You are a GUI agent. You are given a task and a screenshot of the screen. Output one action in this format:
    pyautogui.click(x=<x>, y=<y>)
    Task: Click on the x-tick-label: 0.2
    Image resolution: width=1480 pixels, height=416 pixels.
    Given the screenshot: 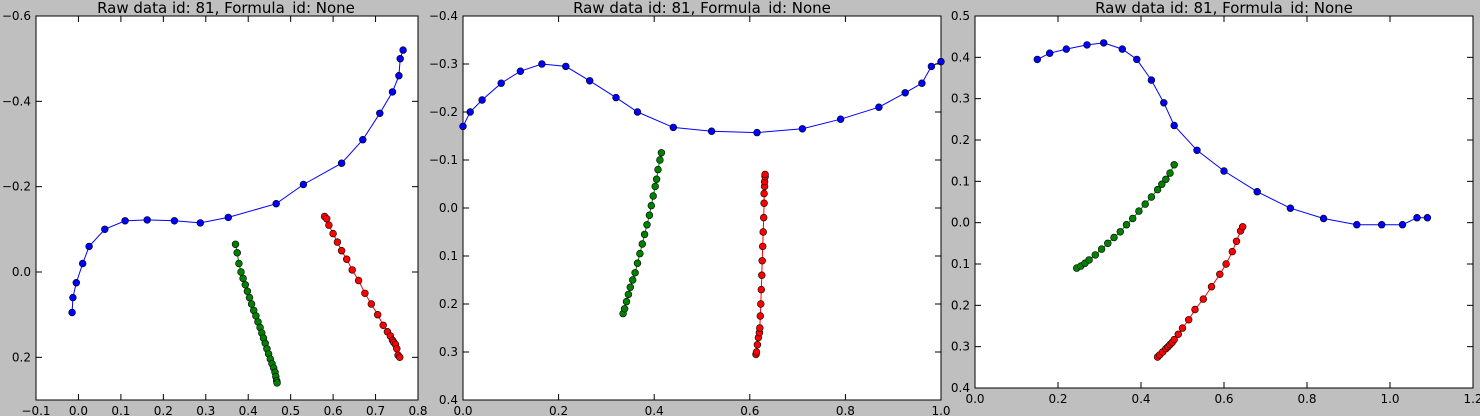 What is the action you would take?
    pyautogui.click(x=558, y=410)
    